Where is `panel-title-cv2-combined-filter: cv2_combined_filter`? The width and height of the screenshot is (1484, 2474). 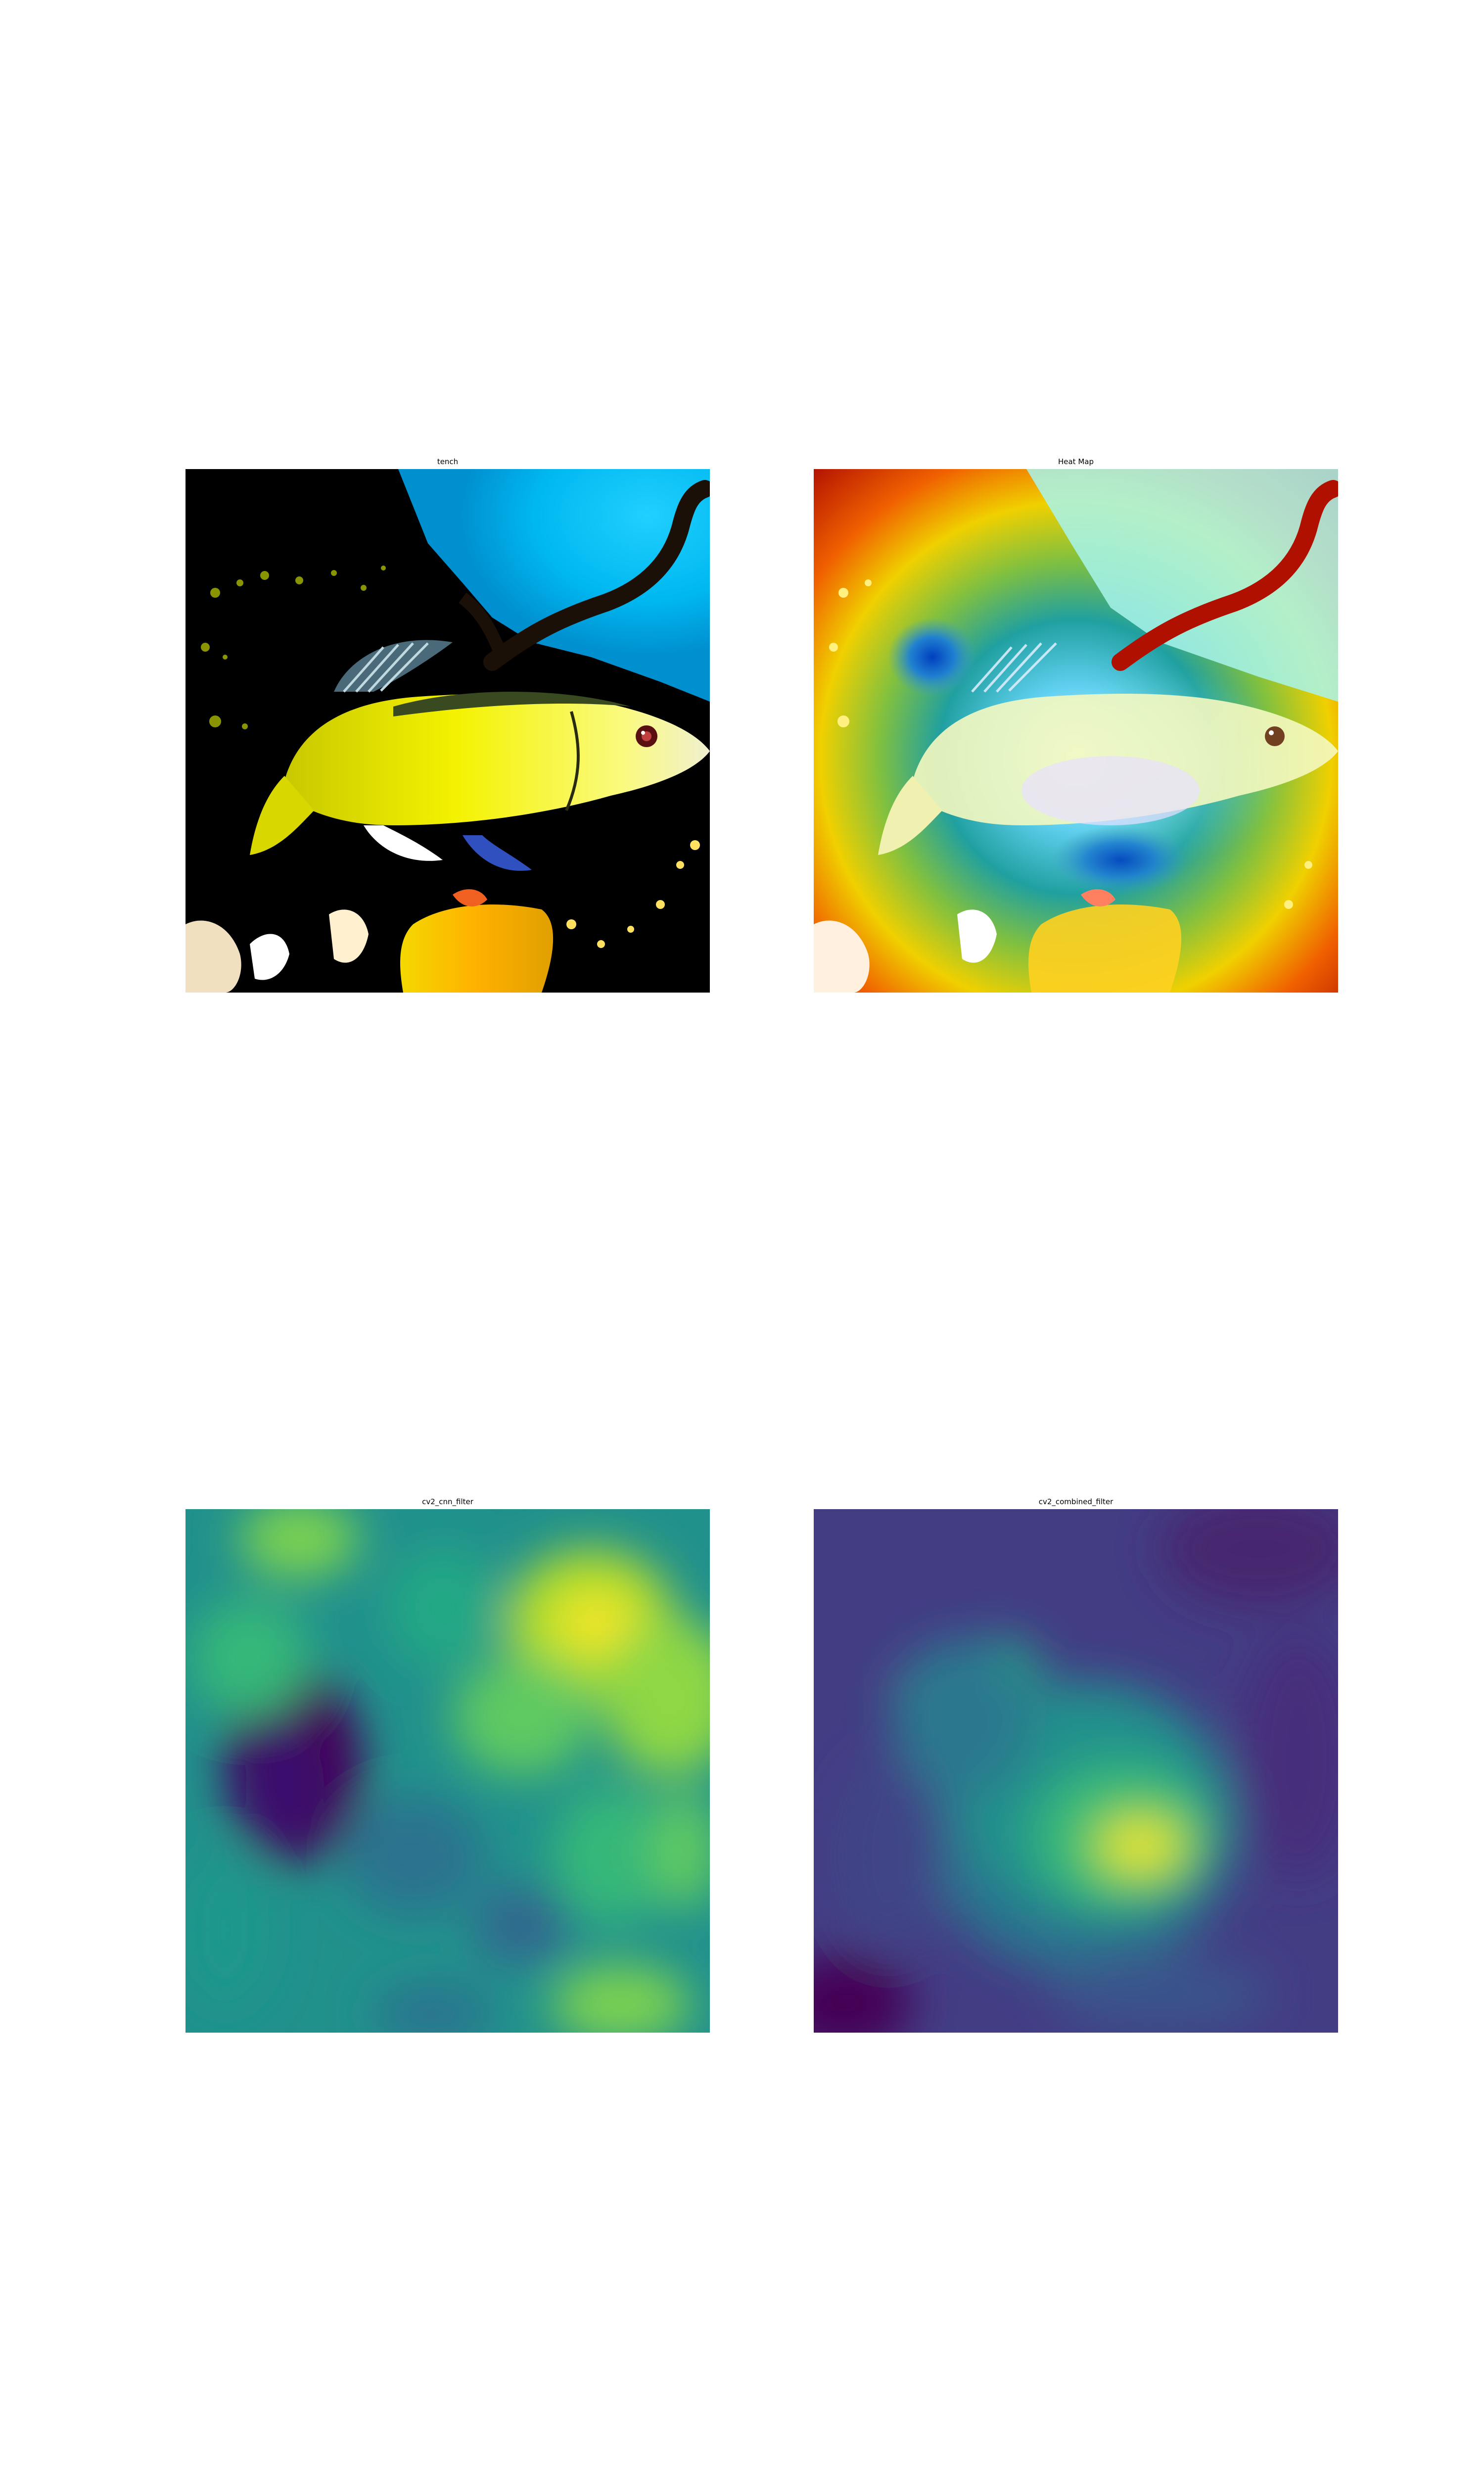 panel-title-cv2-combined-filter: cv2_combined_filter is located at coordinates (1075, 1501).